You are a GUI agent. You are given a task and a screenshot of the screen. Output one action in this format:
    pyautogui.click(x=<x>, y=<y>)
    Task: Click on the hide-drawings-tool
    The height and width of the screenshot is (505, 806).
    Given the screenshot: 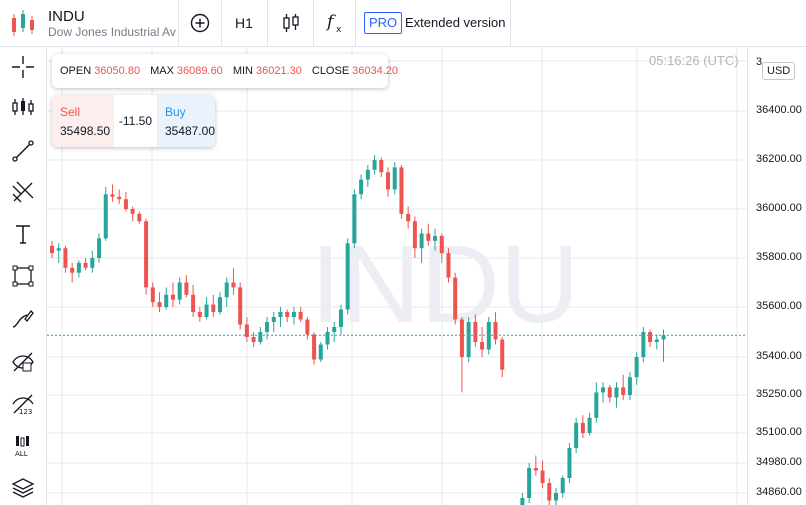 What is the action you would take?
    pyautogui.click(x=23, y=362)
    